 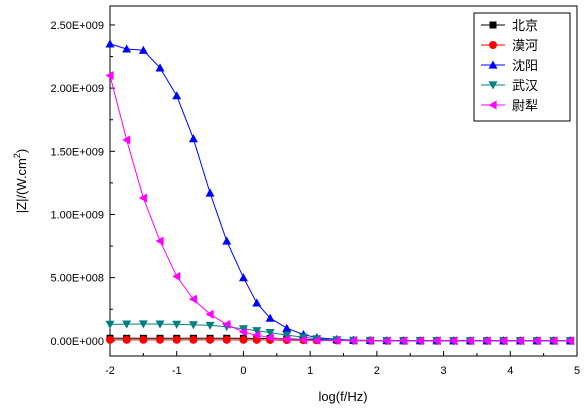 I want to click on y-axis-title: |Z|/(W.cm2), so click(x=20, y=181).